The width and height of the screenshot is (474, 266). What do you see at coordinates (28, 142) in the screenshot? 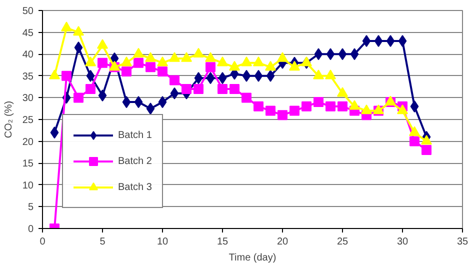
I see `y-tick-label: 20` at bounding box center [28, 142].